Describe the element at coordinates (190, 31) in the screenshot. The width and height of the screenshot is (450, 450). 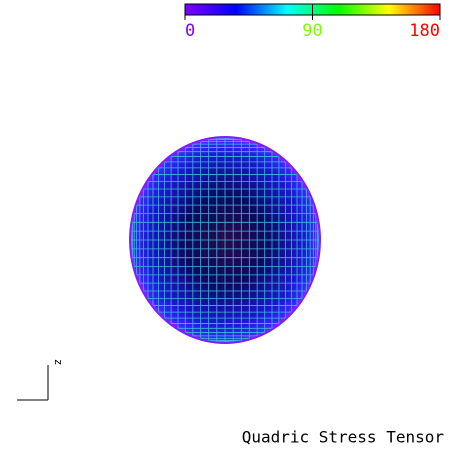
I see `colorbar-tick-label: 0` at that location.